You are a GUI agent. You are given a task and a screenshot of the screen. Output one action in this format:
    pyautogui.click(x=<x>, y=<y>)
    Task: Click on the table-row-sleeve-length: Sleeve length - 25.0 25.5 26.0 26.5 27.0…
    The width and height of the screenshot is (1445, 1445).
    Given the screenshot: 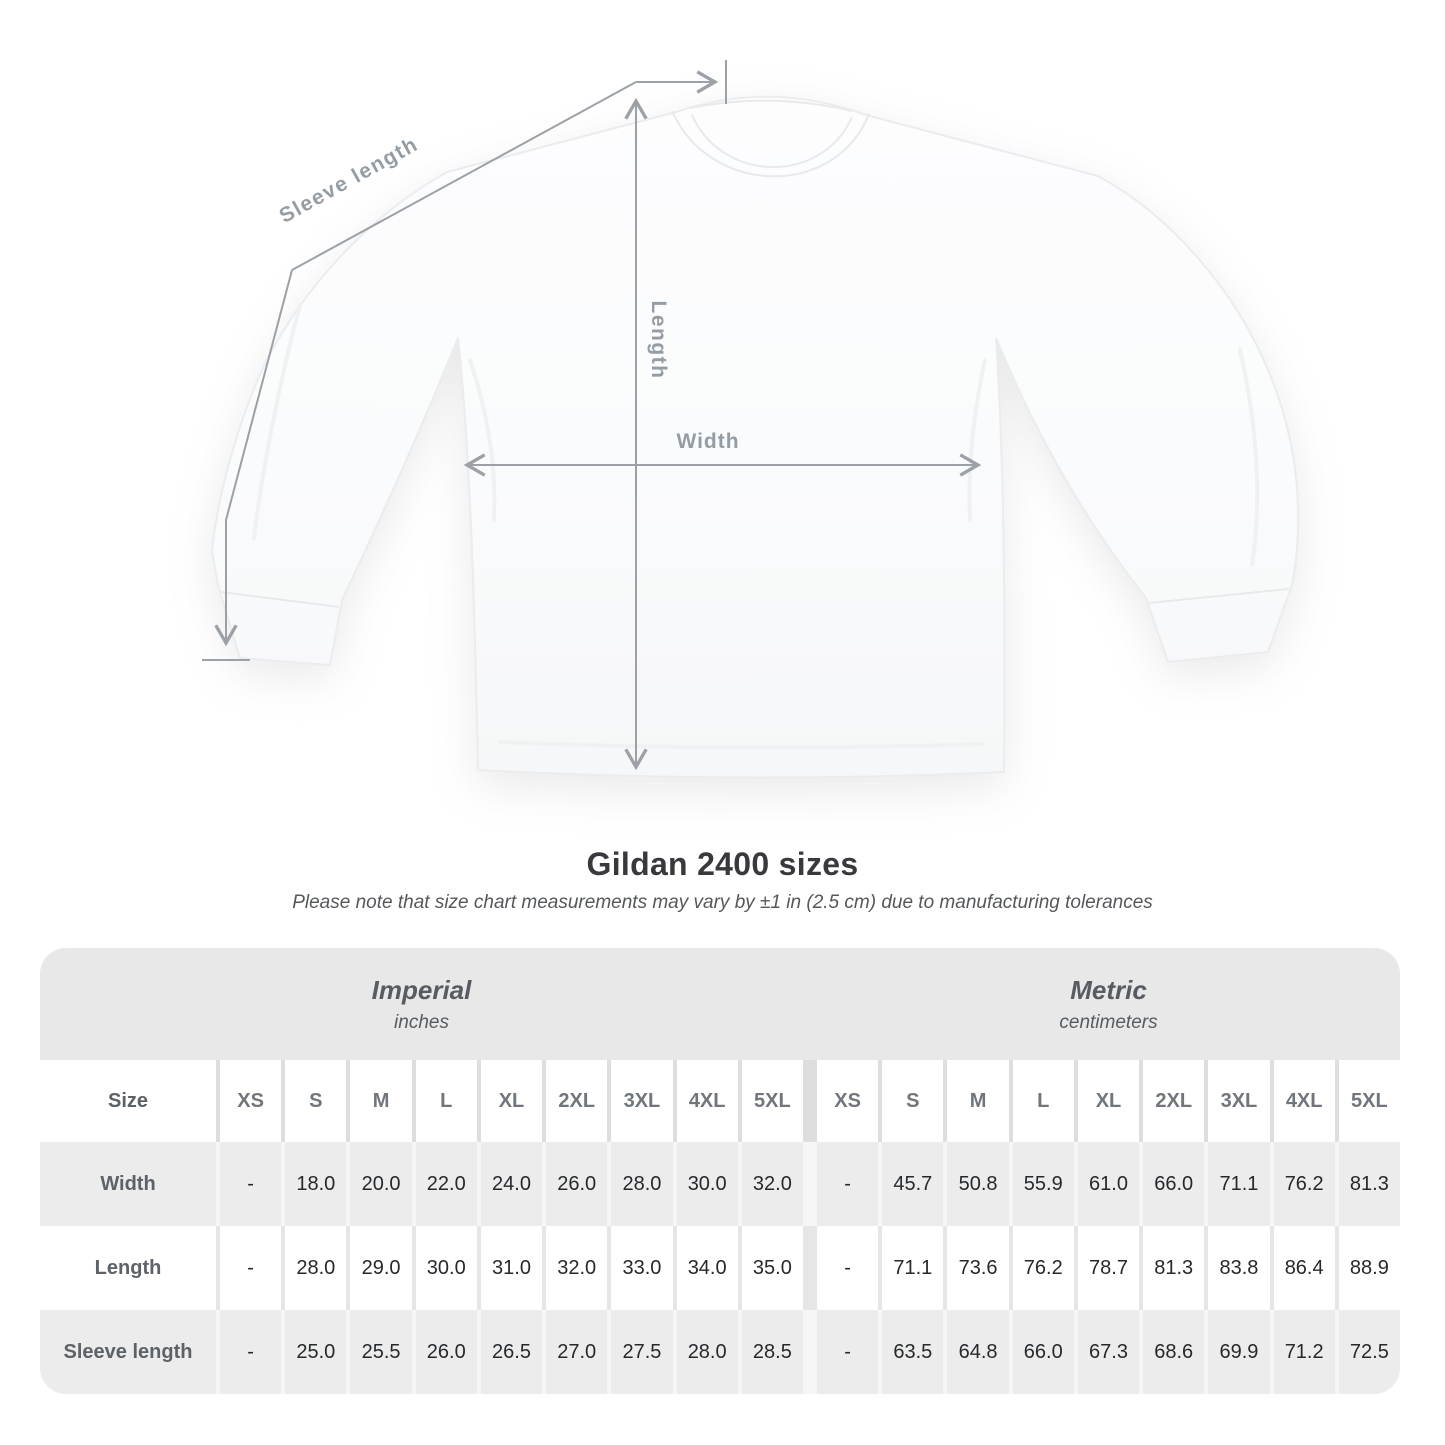 What is the action you would take?
    pyautogui.click(x=720, y=1352)
    